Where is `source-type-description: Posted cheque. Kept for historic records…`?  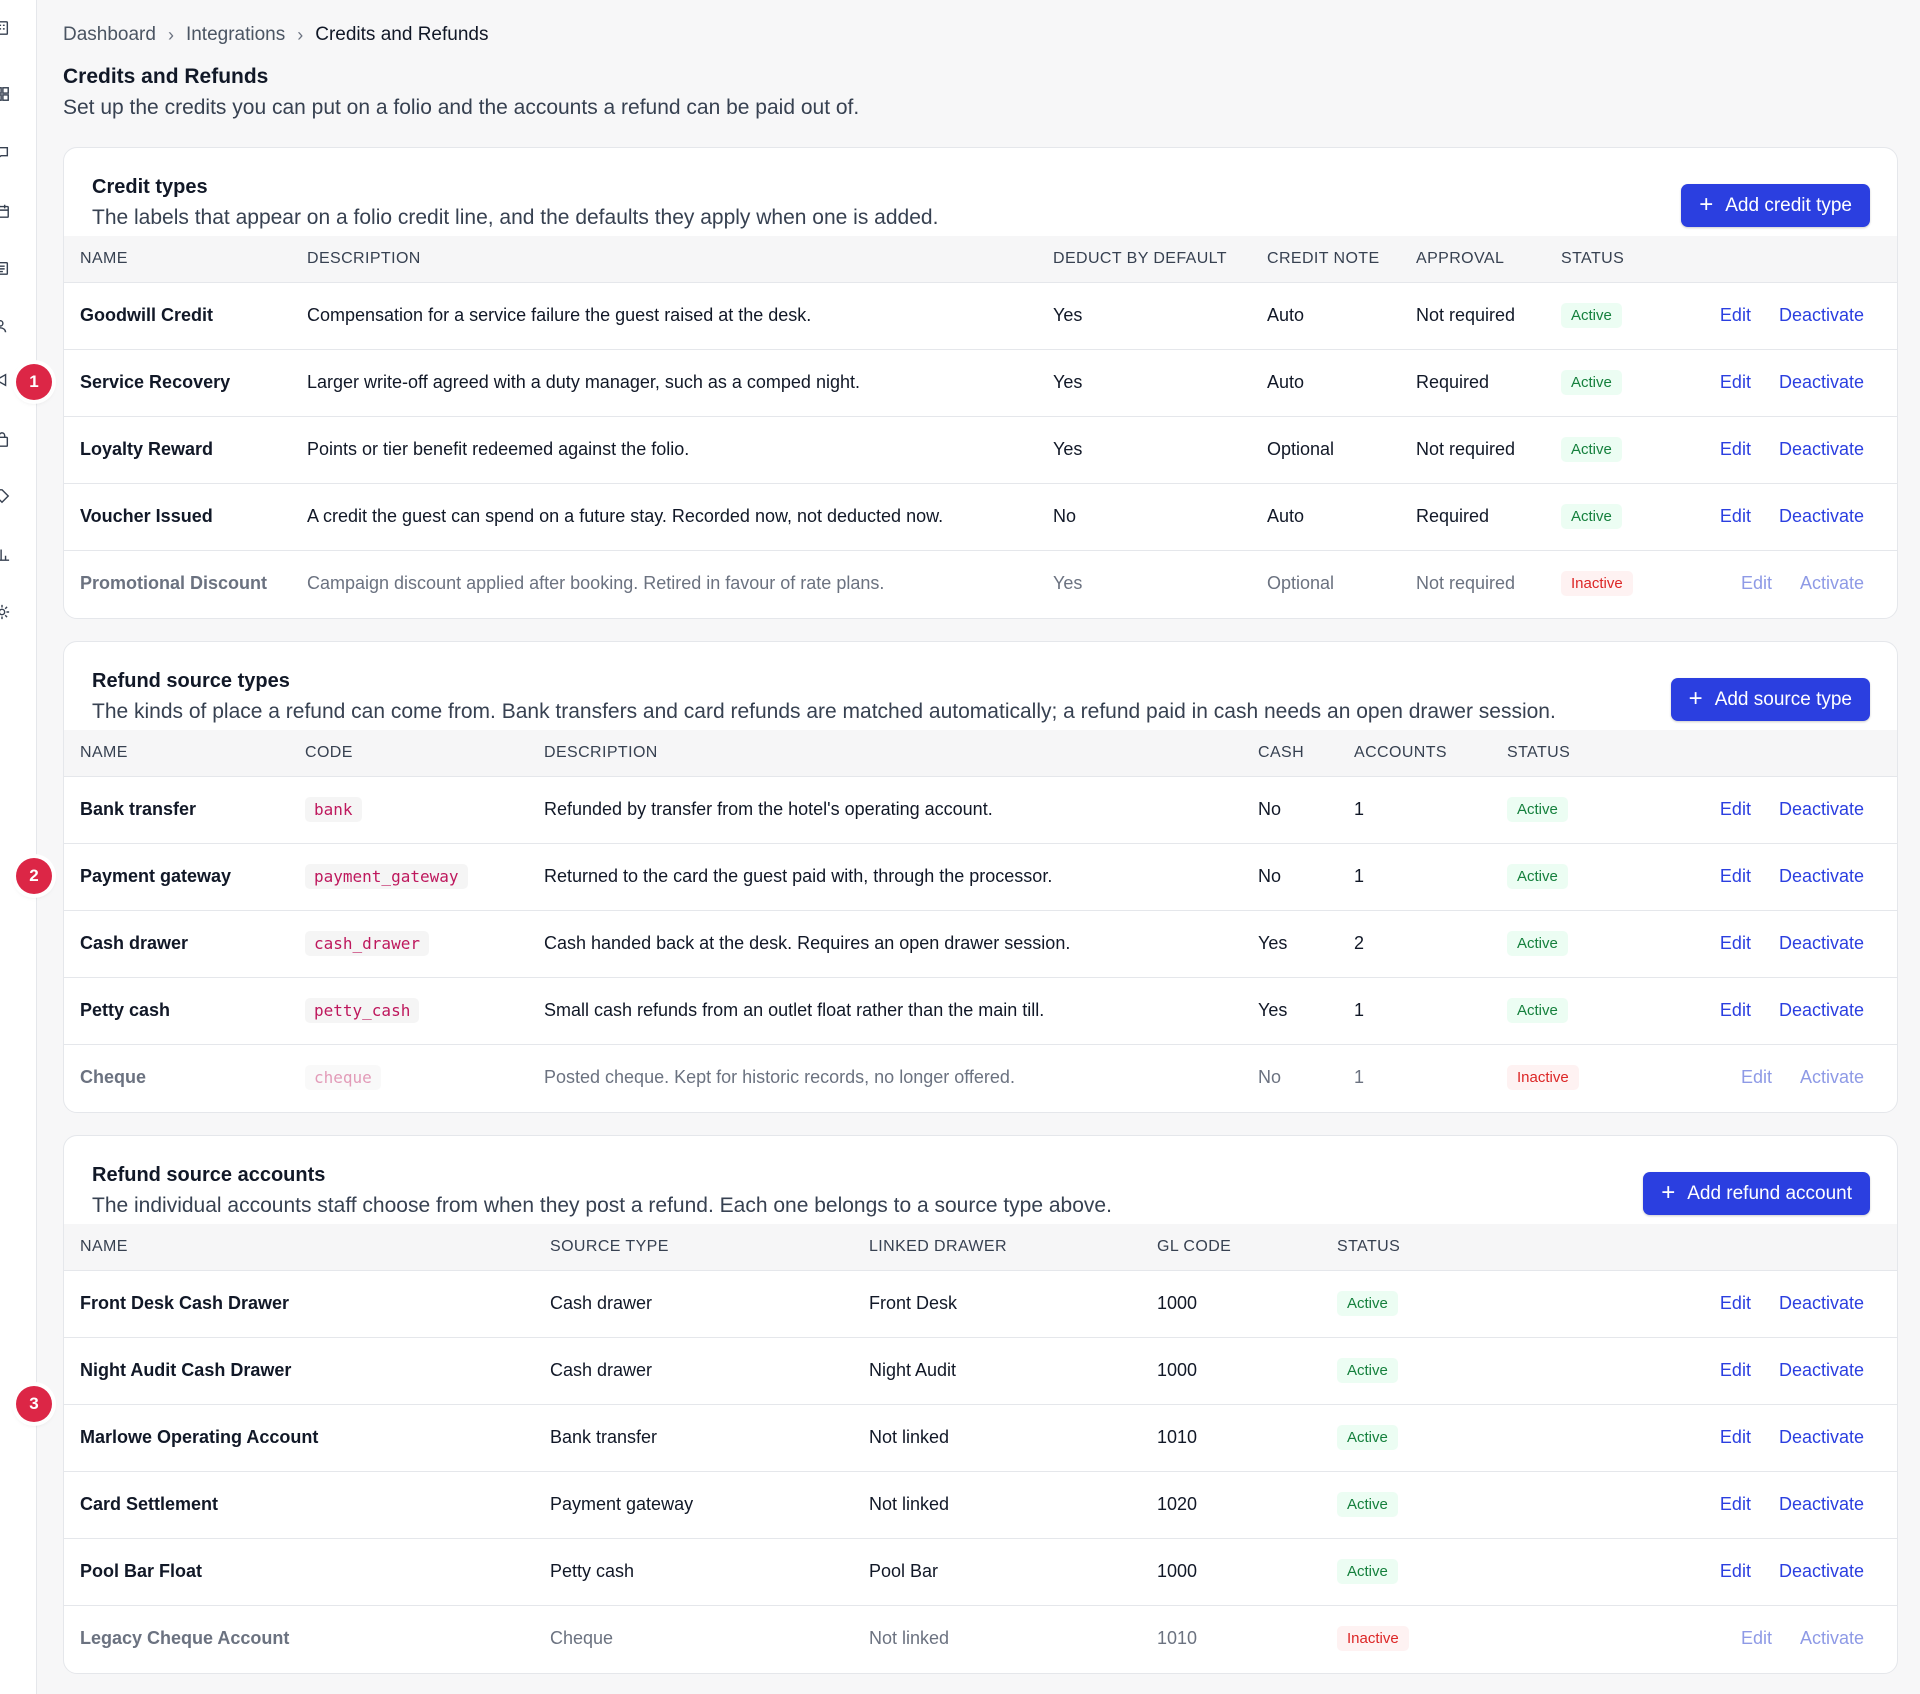
source-type-description: Posted cheque. Kept for historic records… is located at coordinates (779, 1077).